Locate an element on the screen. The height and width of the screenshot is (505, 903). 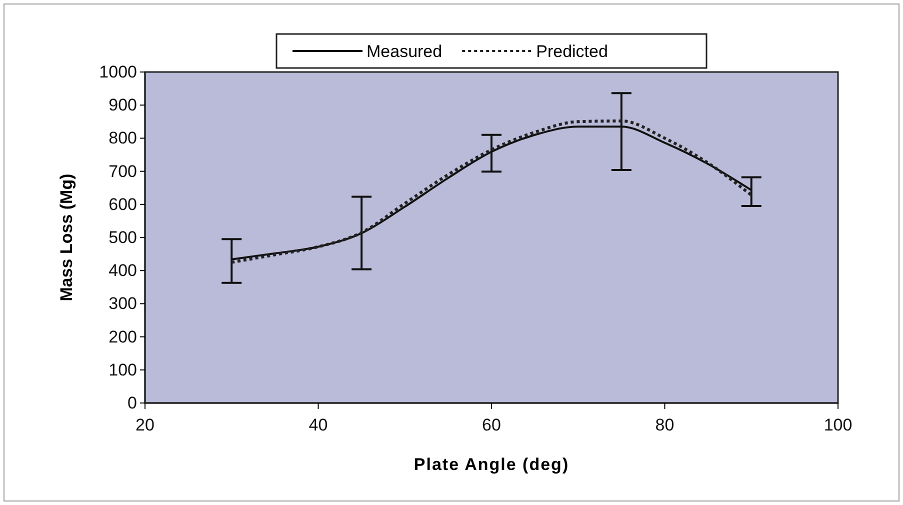
x-tick-label: 20 is located at coordinates (145, 425).